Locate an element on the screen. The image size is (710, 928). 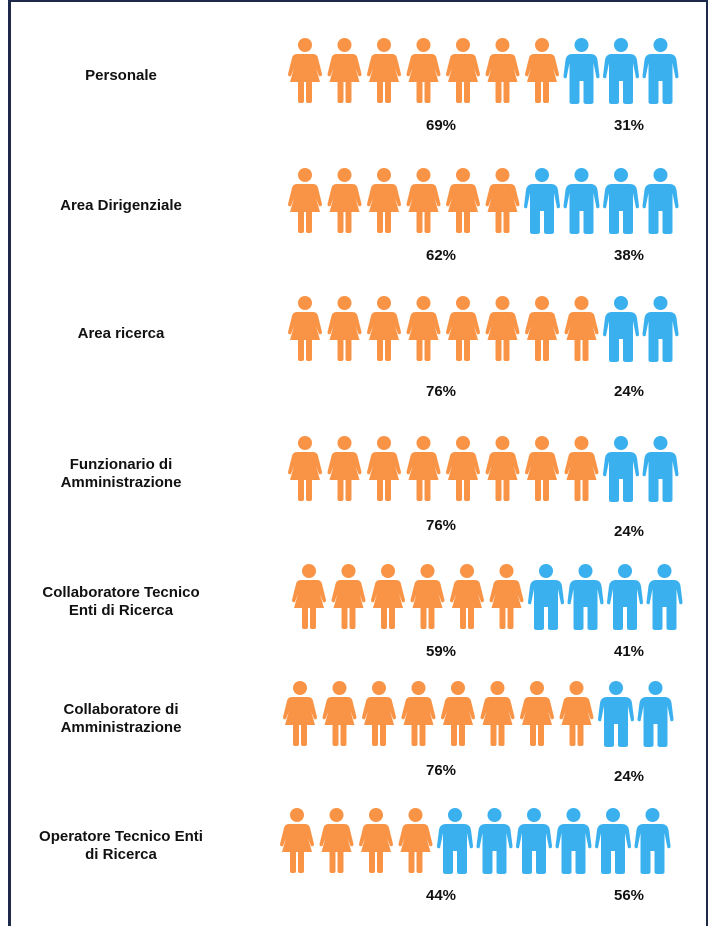
value-label: 44% is located at coordinates (441, 895).